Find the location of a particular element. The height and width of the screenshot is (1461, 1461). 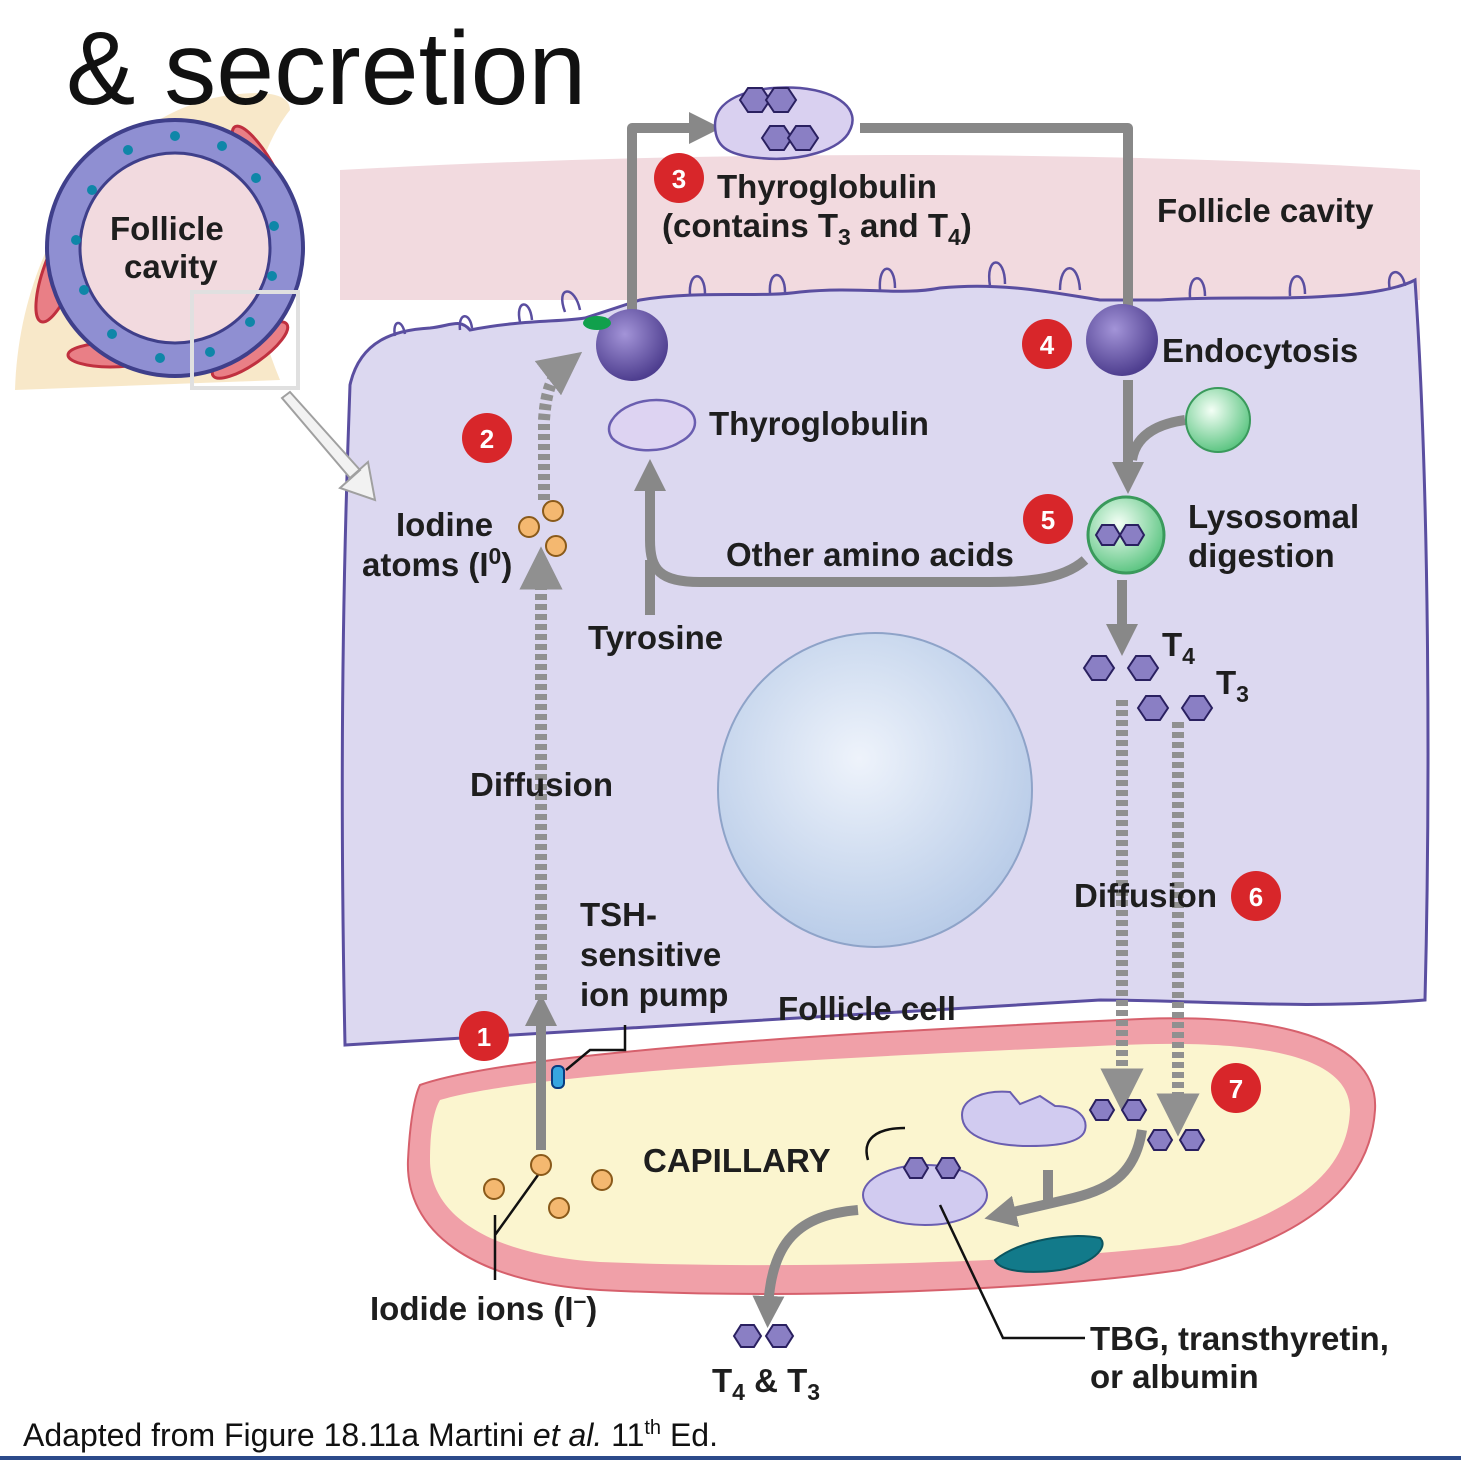

label-lysosomal-line1: Lysosomal is located at coordinates (1273, 516).